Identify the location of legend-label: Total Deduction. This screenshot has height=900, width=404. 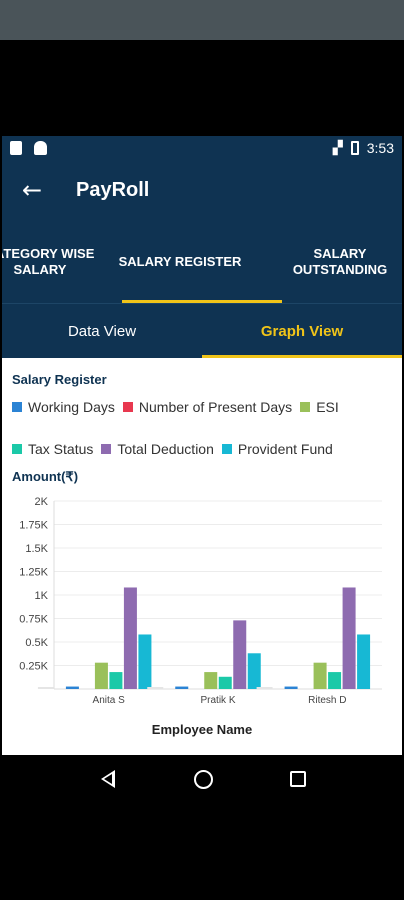
(165, 449).